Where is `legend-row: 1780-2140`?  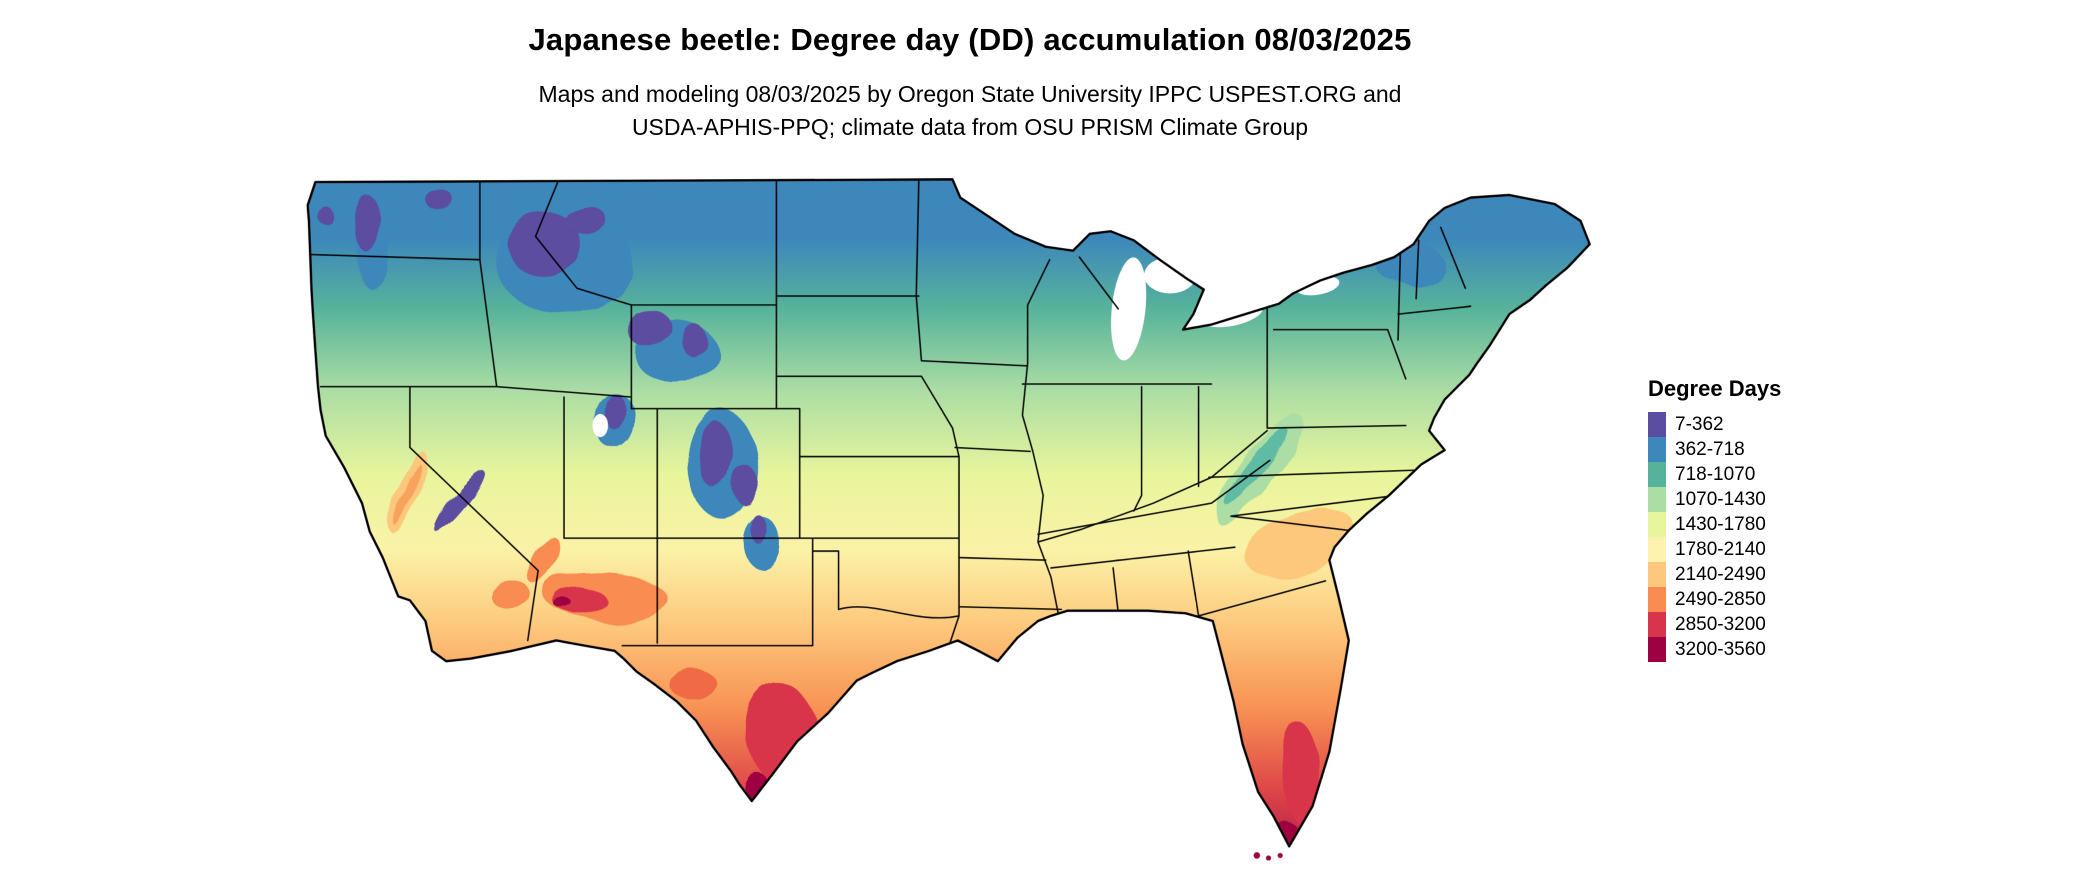 legend-row: 1780-2140 is located at coordinates (1714, 549).